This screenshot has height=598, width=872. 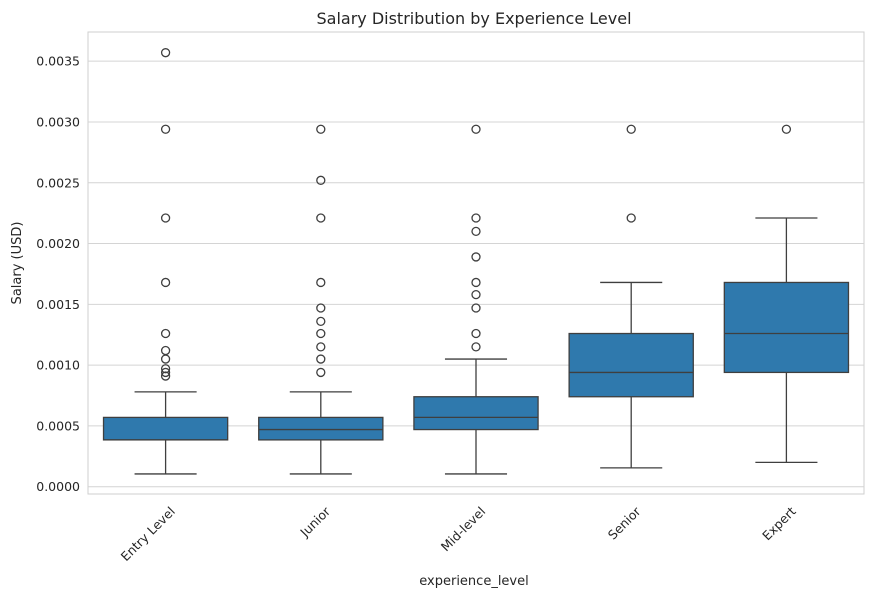 I want to click on chart-title: Salary Distribution by Experience Level, so click(x=473, y=18).